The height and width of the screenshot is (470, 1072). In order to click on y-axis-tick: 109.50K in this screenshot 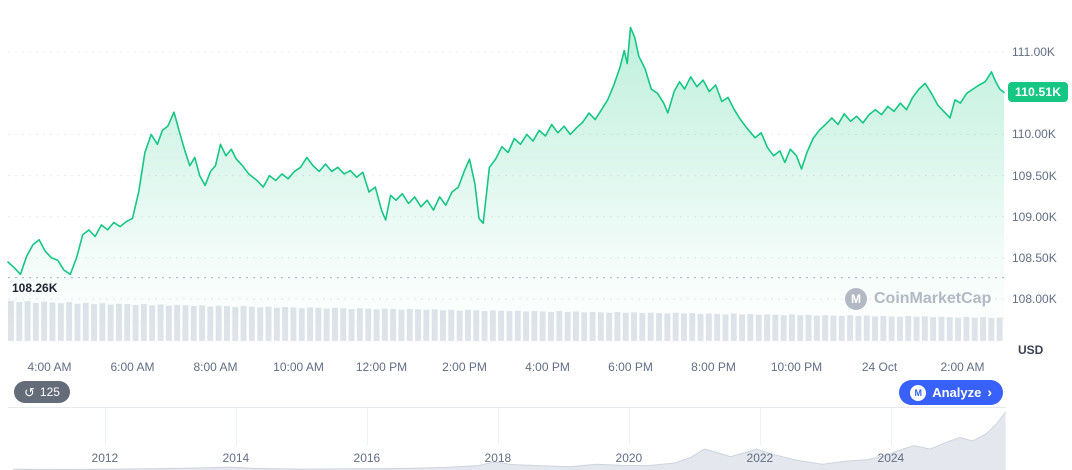, I will do `click(1034, 175)`.